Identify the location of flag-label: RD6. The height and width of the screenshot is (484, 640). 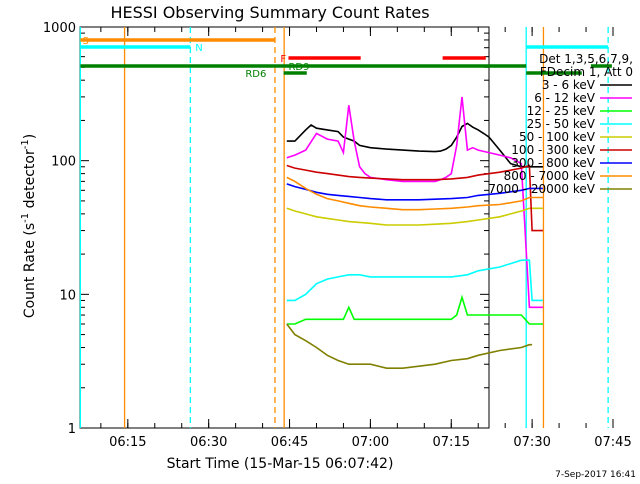
(255, 74).